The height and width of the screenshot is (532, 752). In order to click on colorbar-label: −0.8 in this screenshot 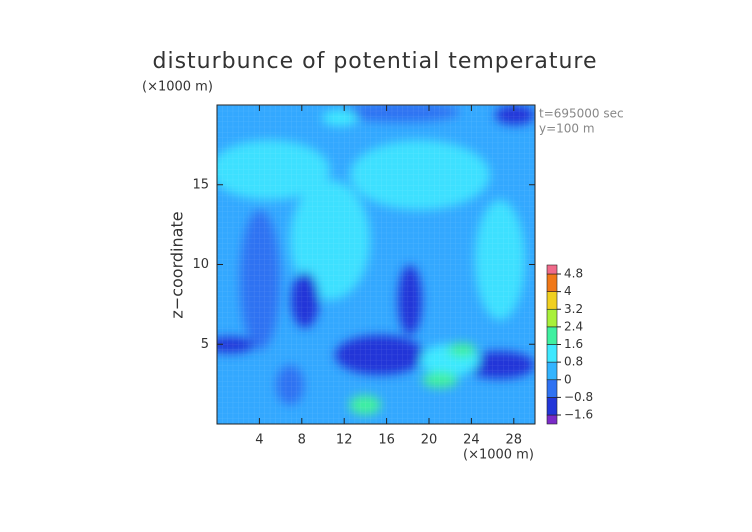, I will do `click(578, 397)`.